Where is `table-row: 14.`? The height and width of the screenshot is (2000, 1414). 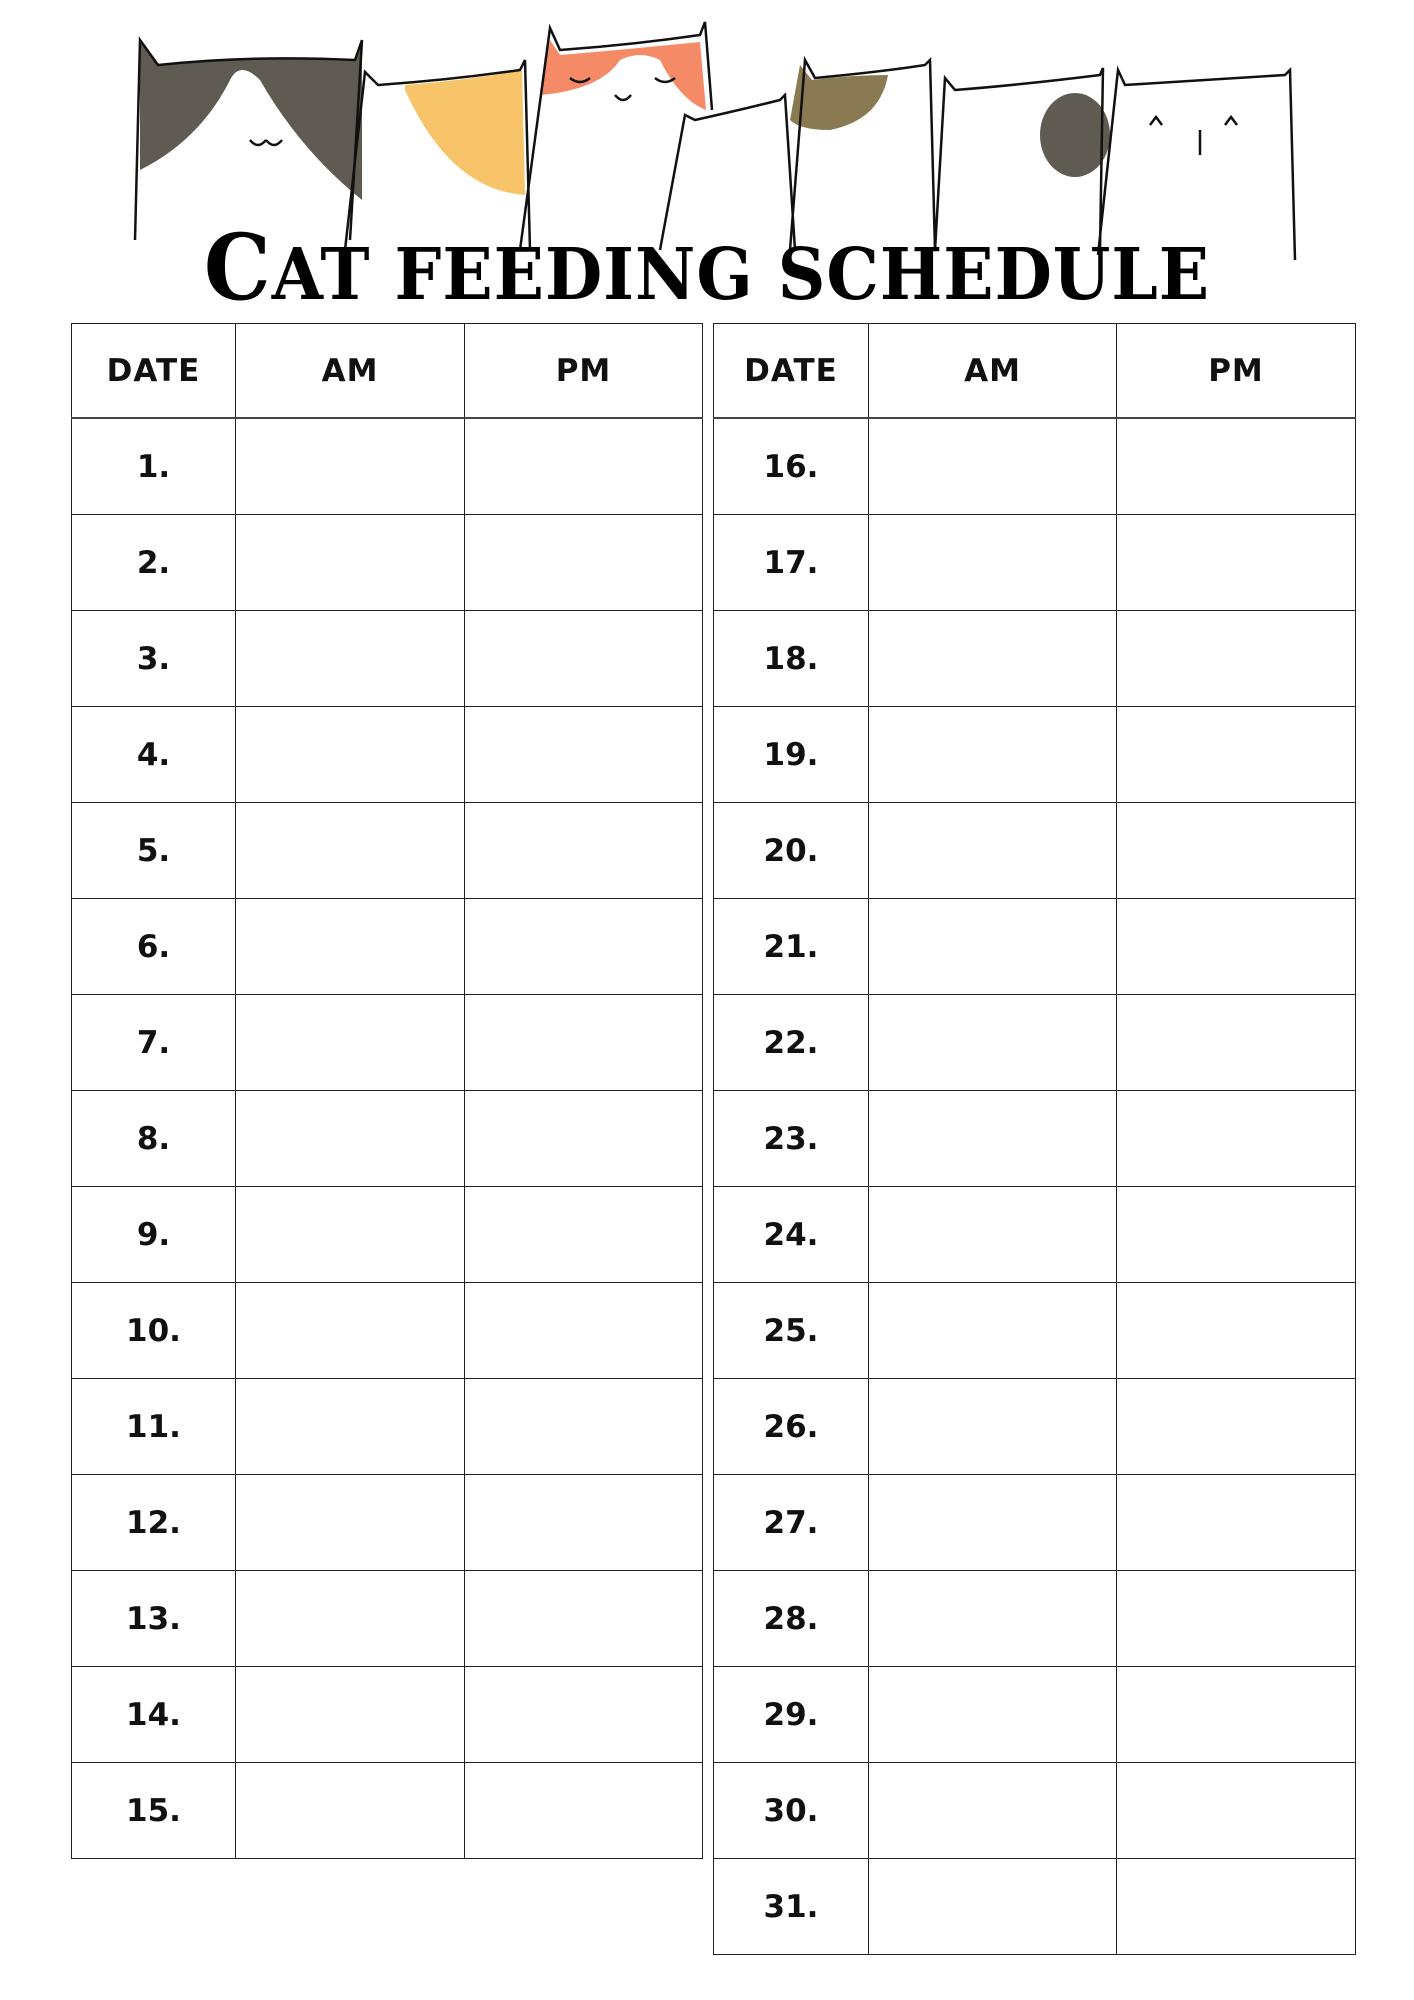
table-row: 14. is located at coordinates (387, 1714).